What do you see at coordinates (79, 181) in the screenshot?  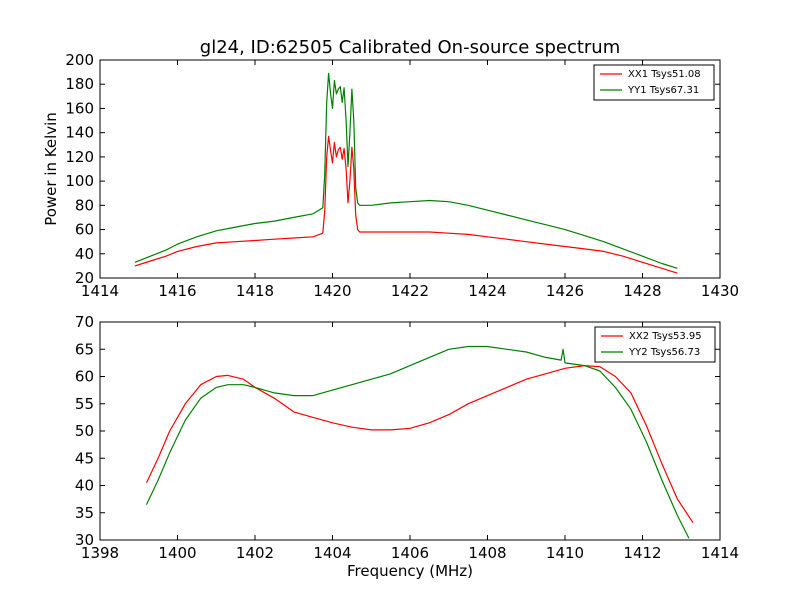 I see `top-ytick-label-4: 100` at bounding box center [79, 181].